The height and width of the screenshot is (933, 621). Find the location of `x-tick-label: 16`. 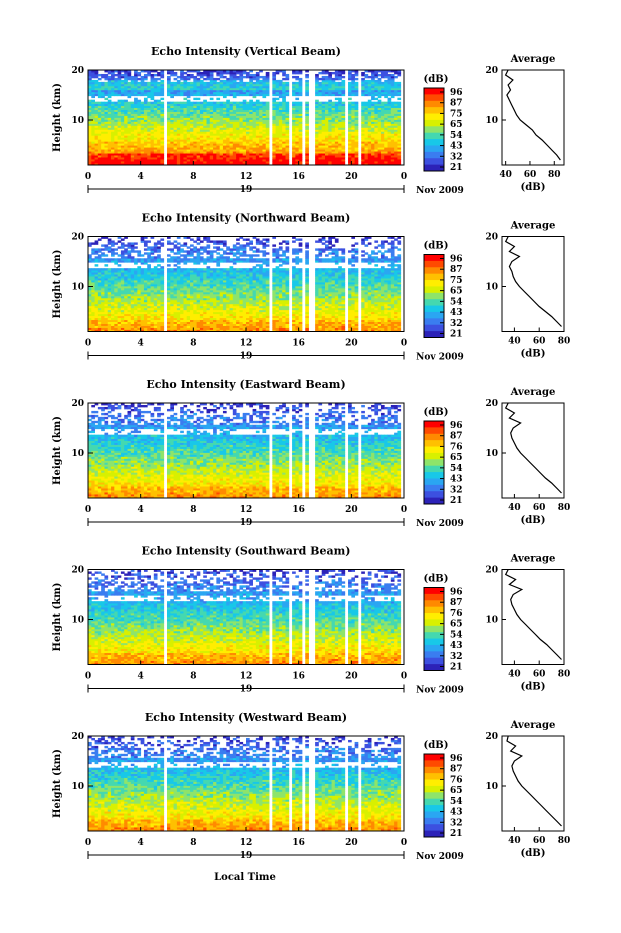

x-tick-label: 16 is located at coordinates (298, 177).